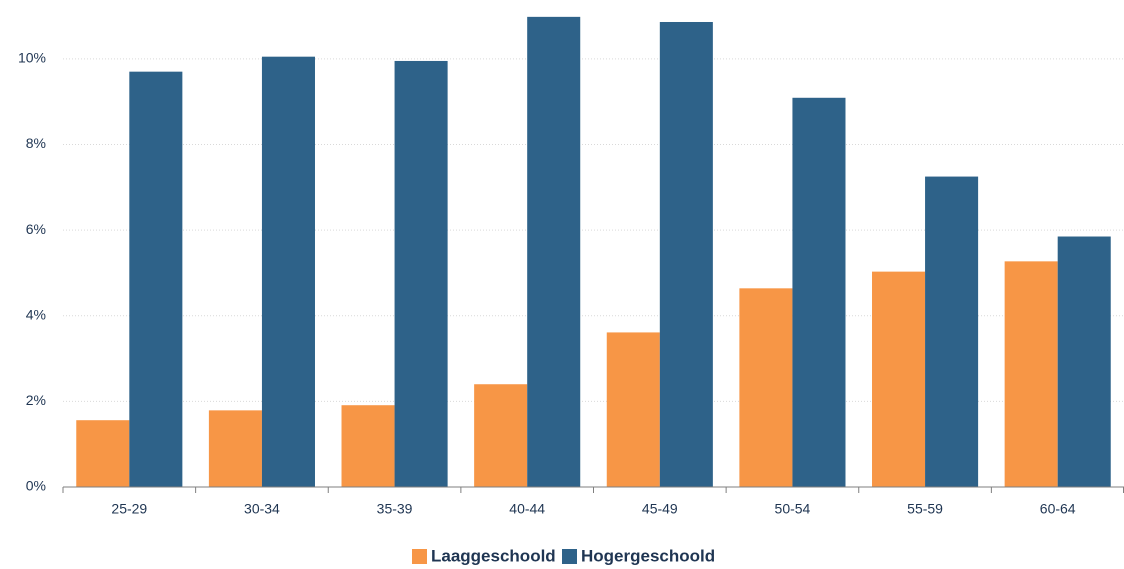 The height and width of the screenshot is (569, 1124). I want to click on y-tick-label: 10%, so click(32, 58).